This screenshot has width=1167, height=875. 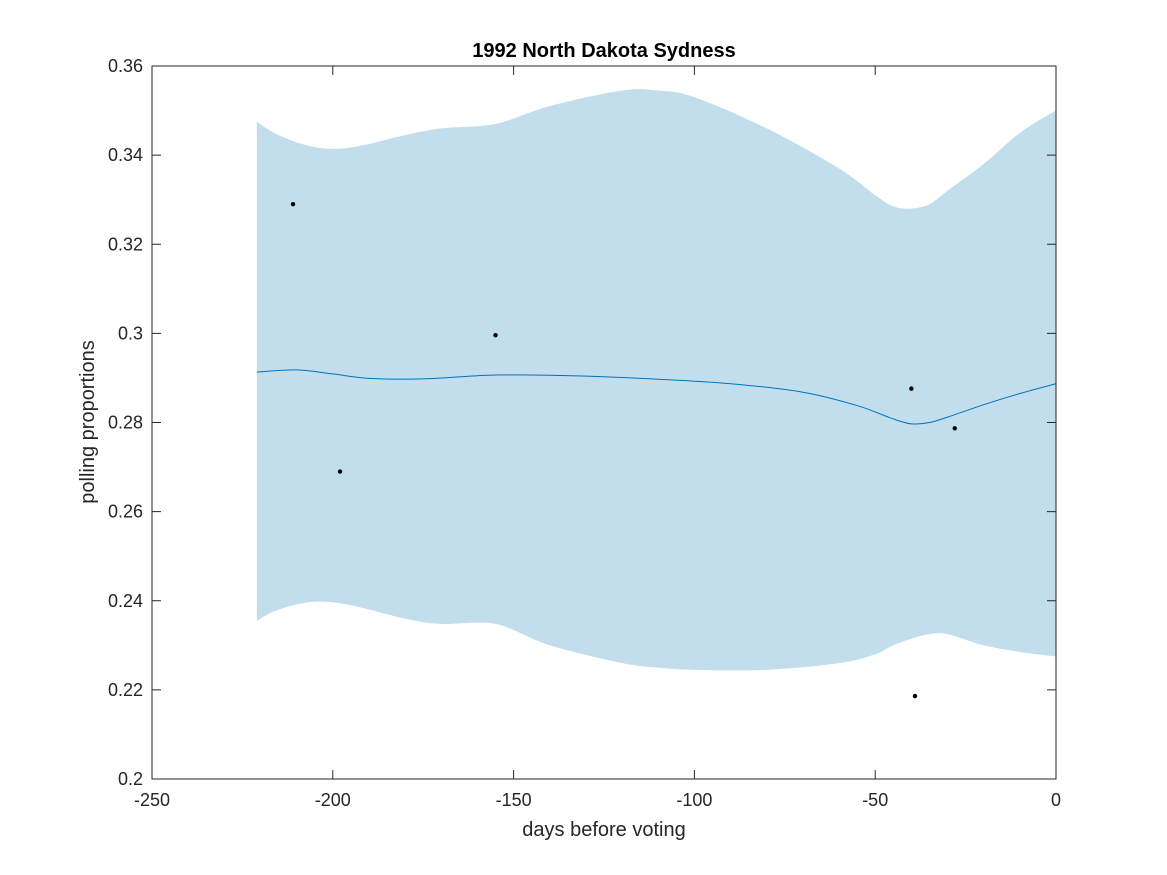 I want to click on chart-title: 1992 North Dakota Sydness, so click(x=603, y=51).